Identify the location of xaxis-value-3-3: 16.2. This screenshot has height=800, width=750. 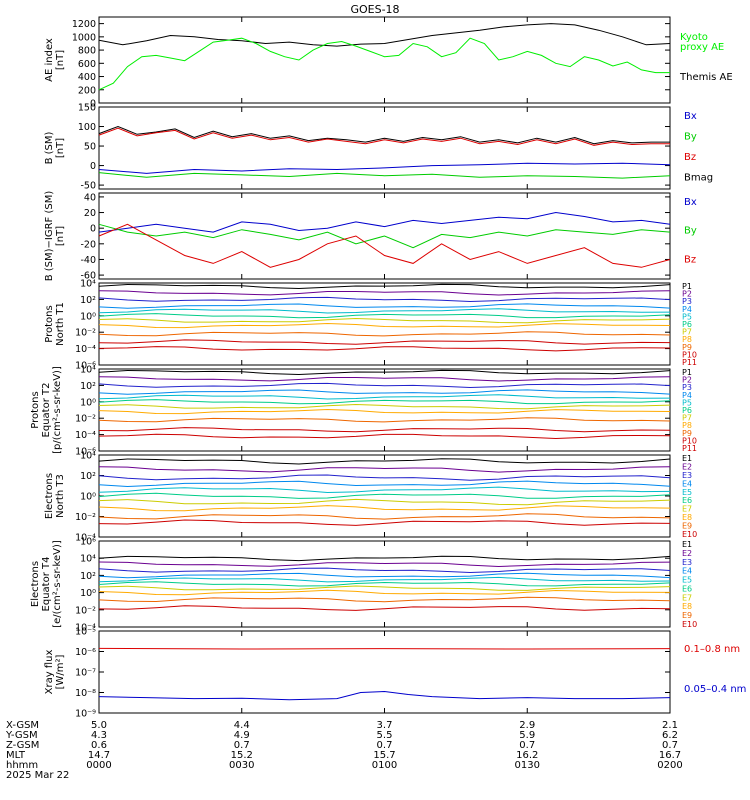
(527, 755).